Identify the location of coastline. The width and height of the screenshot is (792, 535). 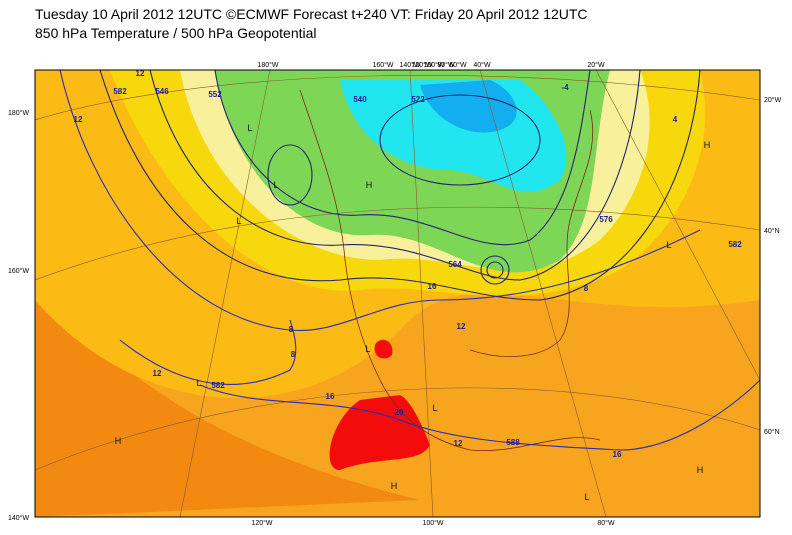
(531, 233).